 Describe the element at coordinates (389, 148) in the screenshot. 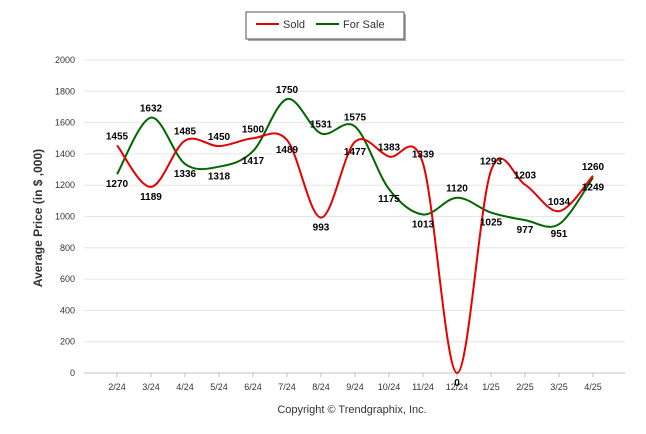

I see `data-label-sold: 1383` at that location.